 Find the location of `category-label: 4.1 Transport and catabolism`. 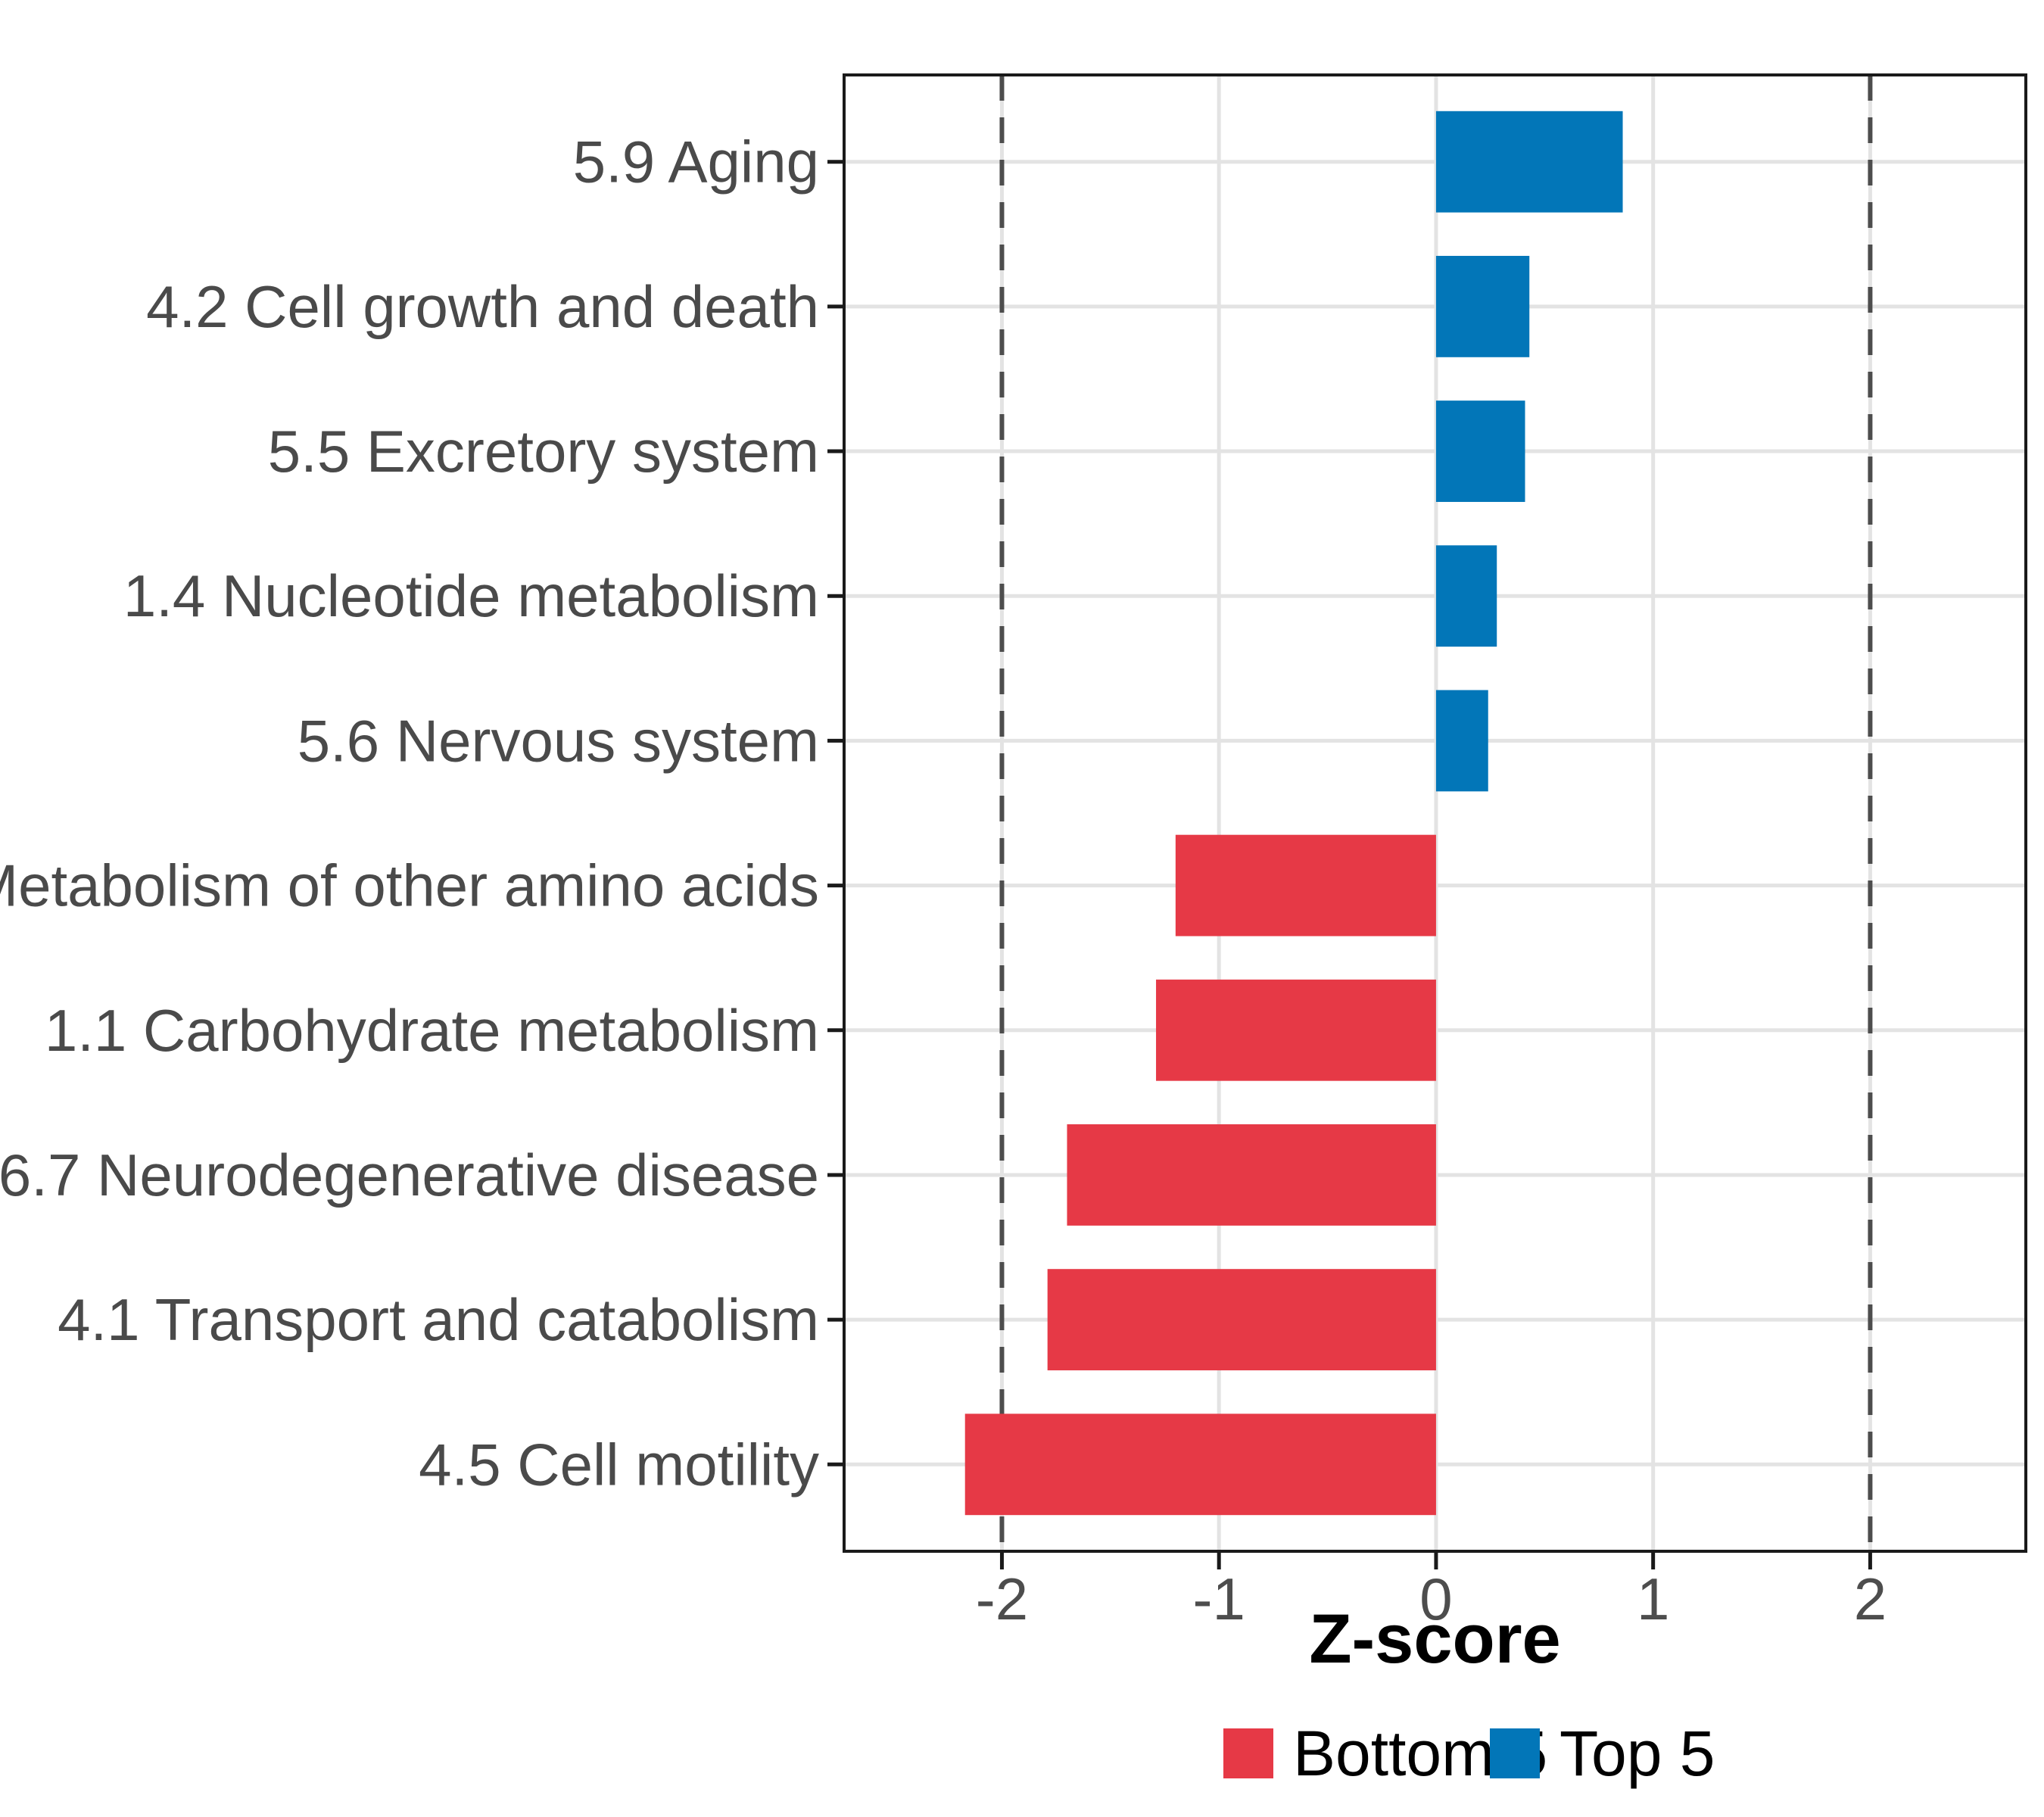

category-label: 4.1 Transport and catabolism is located at coordinates (439, 1319).